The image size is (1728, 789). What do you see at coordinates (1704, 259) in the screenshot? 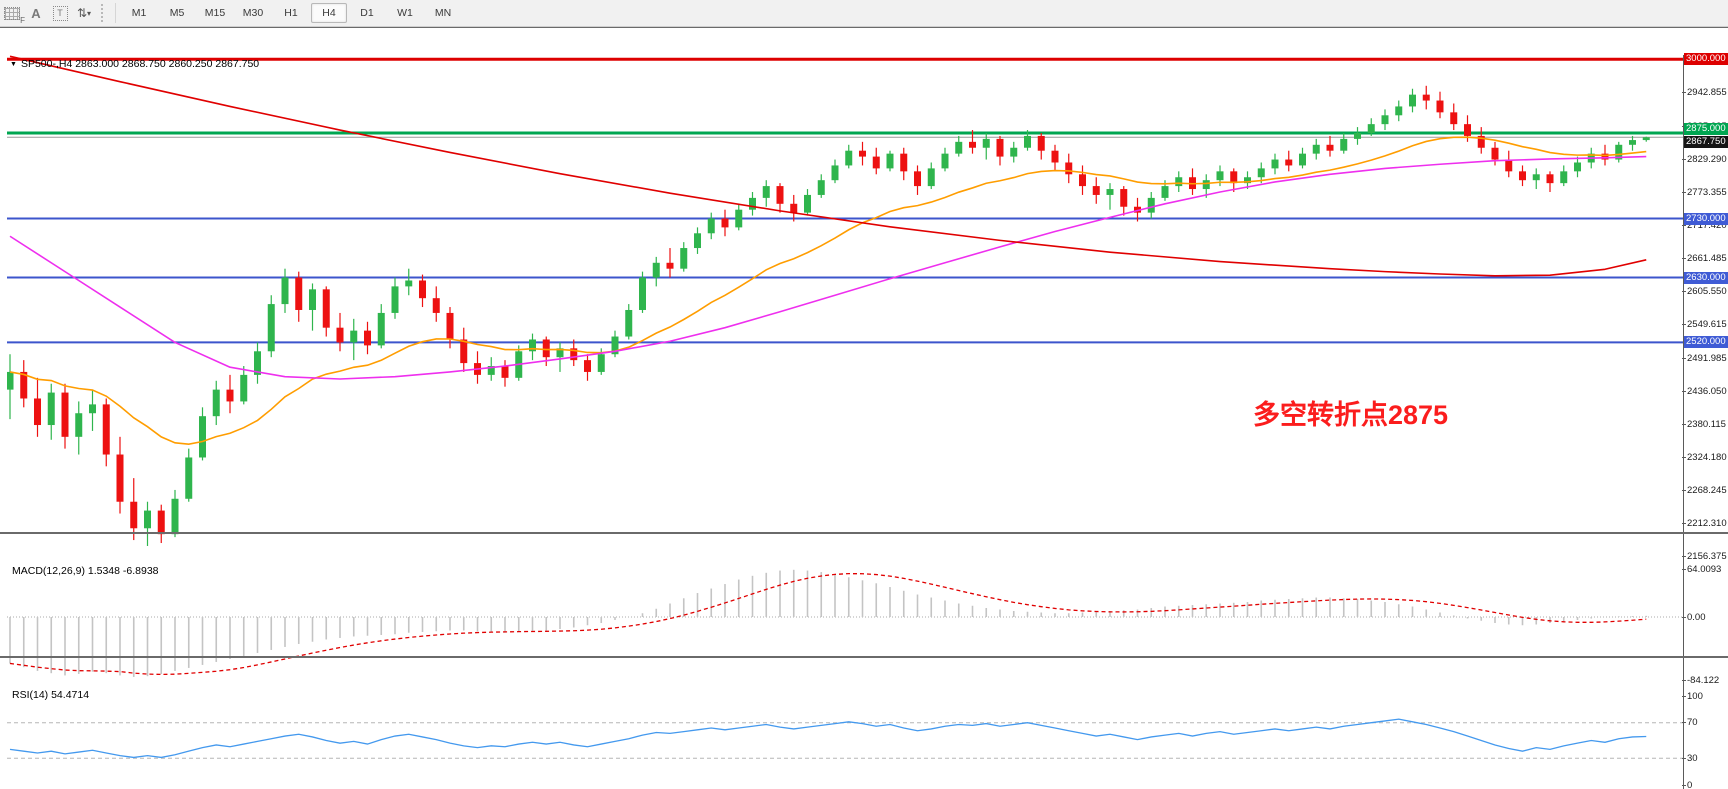
I see `price-tick: 2661.485` at bounding box center [1704, 259].